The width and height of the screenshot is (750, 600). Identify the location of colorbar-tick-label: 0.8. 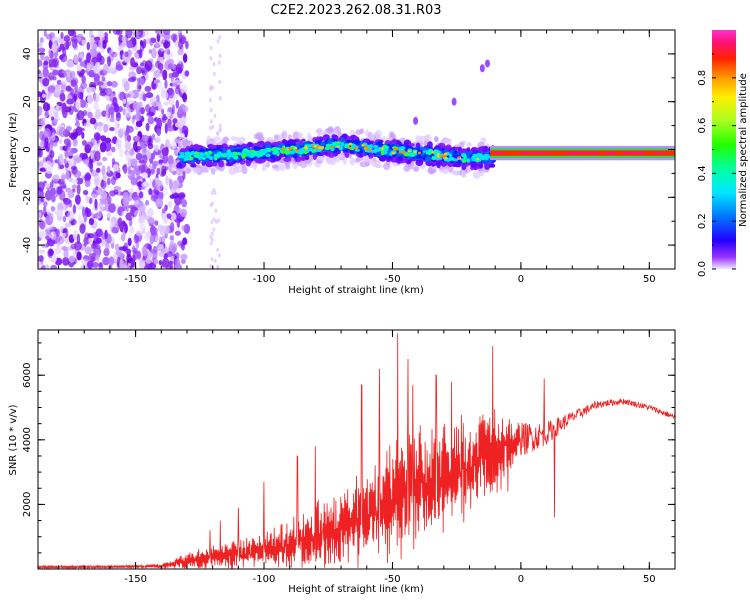
(702, 78).